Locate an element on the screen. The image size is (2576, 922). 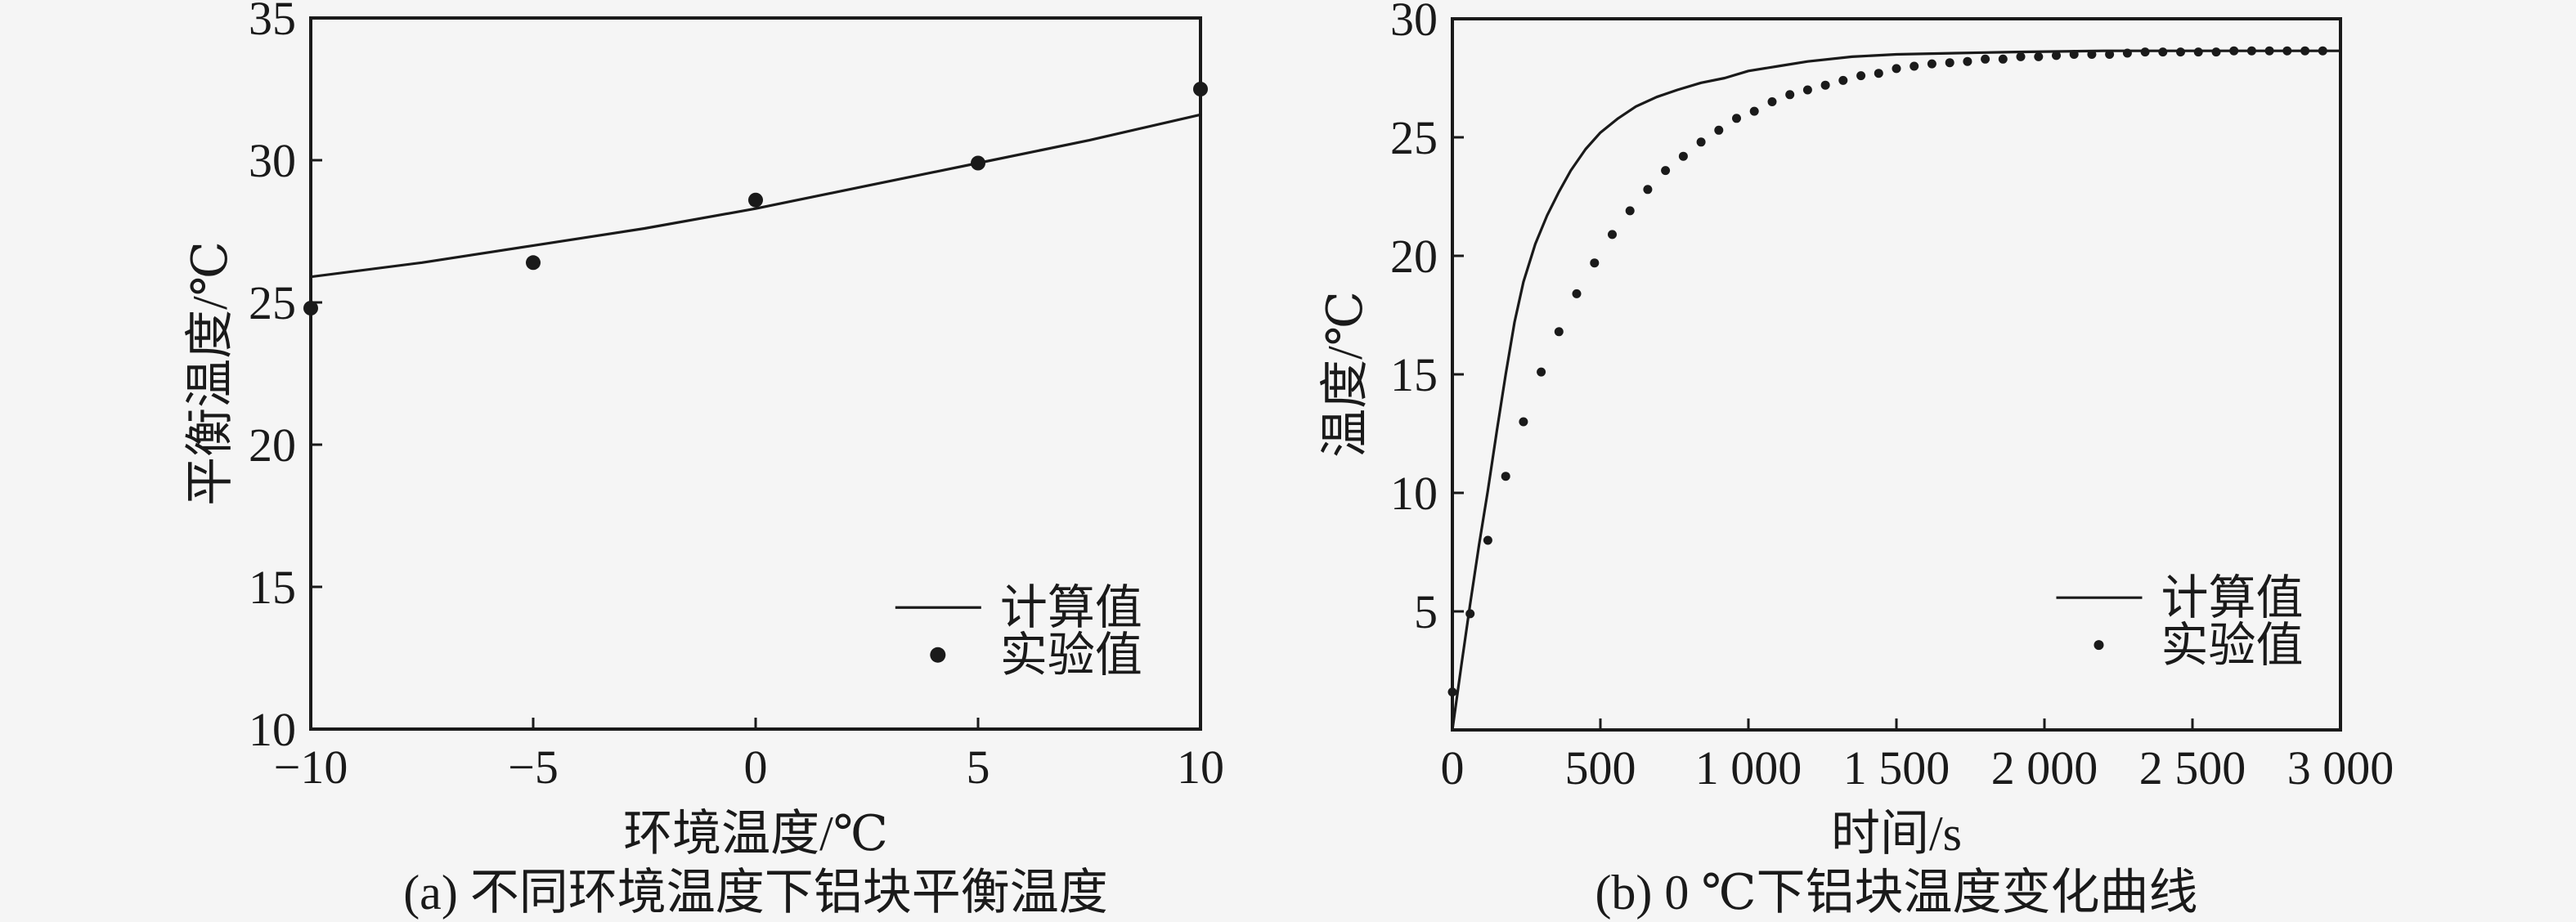
x-tick-label: 500 is located at coordinates (1600, 767).